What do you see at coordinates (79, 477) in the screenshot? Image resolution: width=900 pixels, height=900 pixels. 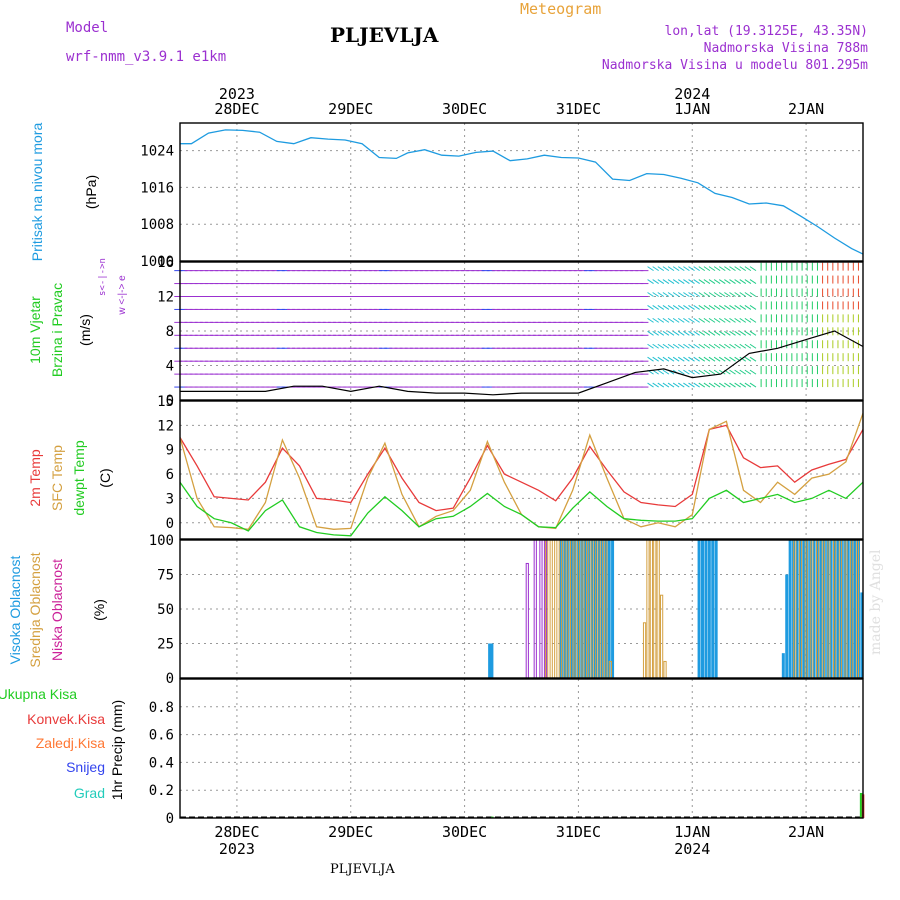 I see `temp-dewpt-axis-title: dewpt Temp` at bounding box center [79, 477].